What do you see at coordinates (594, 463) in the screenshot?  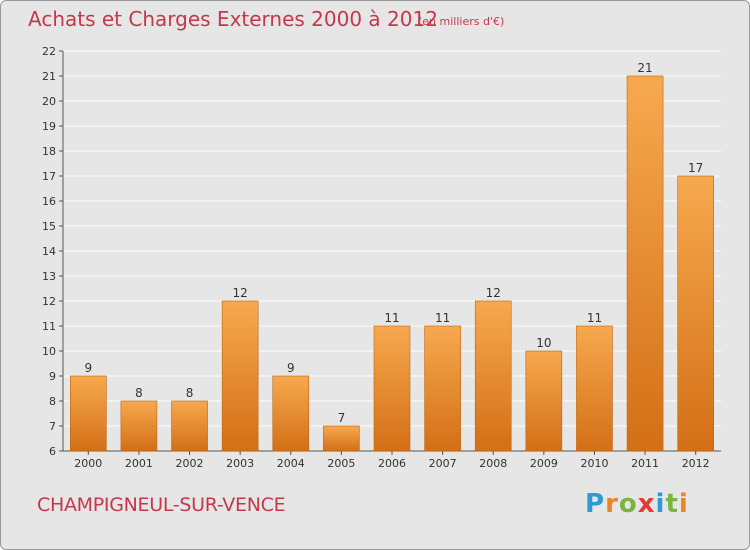 I see `x-tick-label-2010: 2010` at bounding box center [594, 463].